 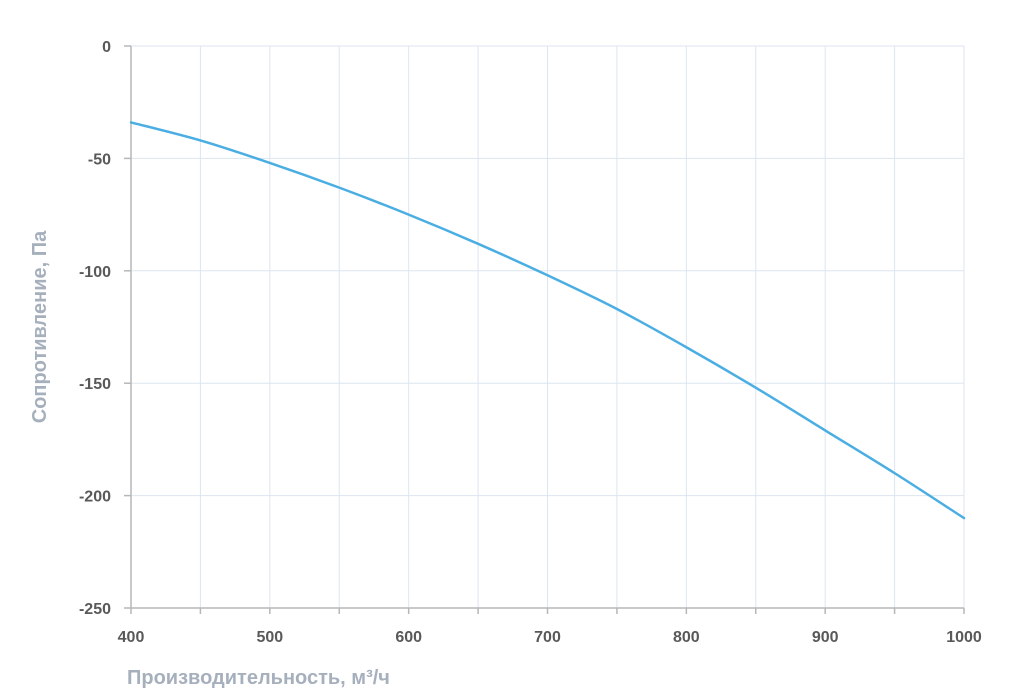 I want to click on y-tick-label: -100, so click(x=95, y=272).